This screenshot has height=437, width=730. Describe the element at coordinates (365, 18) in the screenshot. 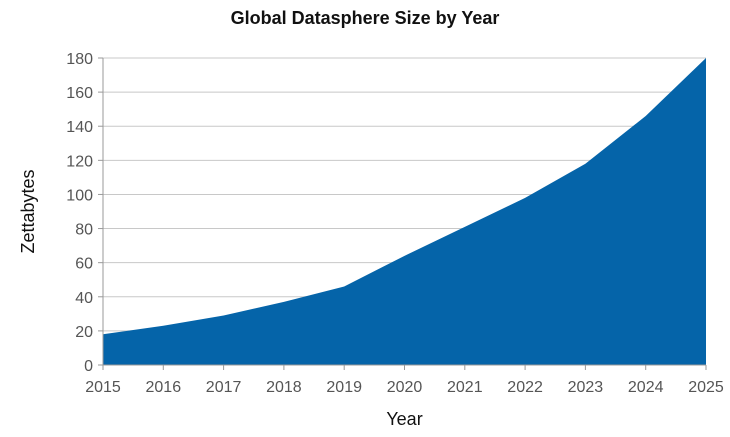

I see `chart-title: Global Datasphere Size by Year` at that location.